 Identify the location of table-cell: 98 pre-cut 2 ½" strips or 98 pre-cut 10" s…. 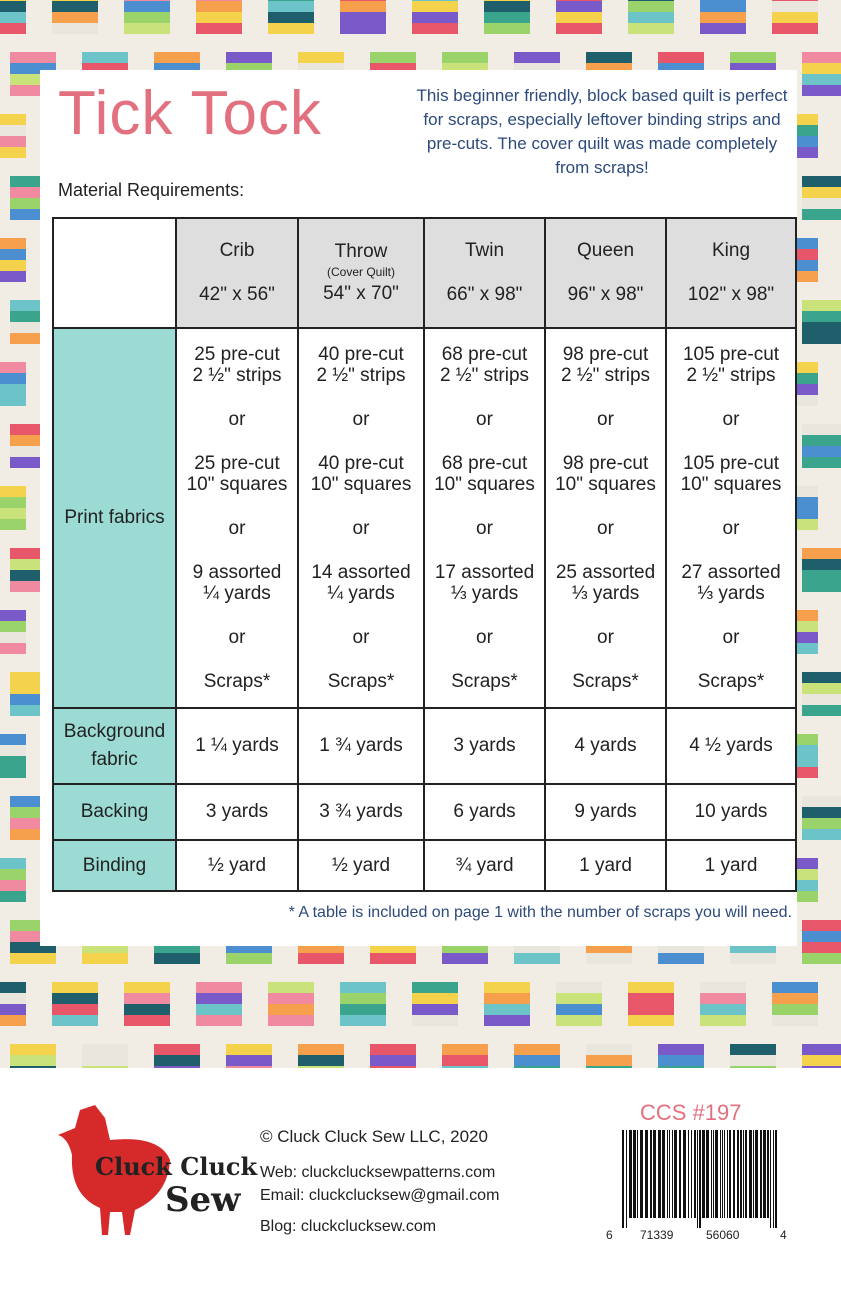
(605, 518).